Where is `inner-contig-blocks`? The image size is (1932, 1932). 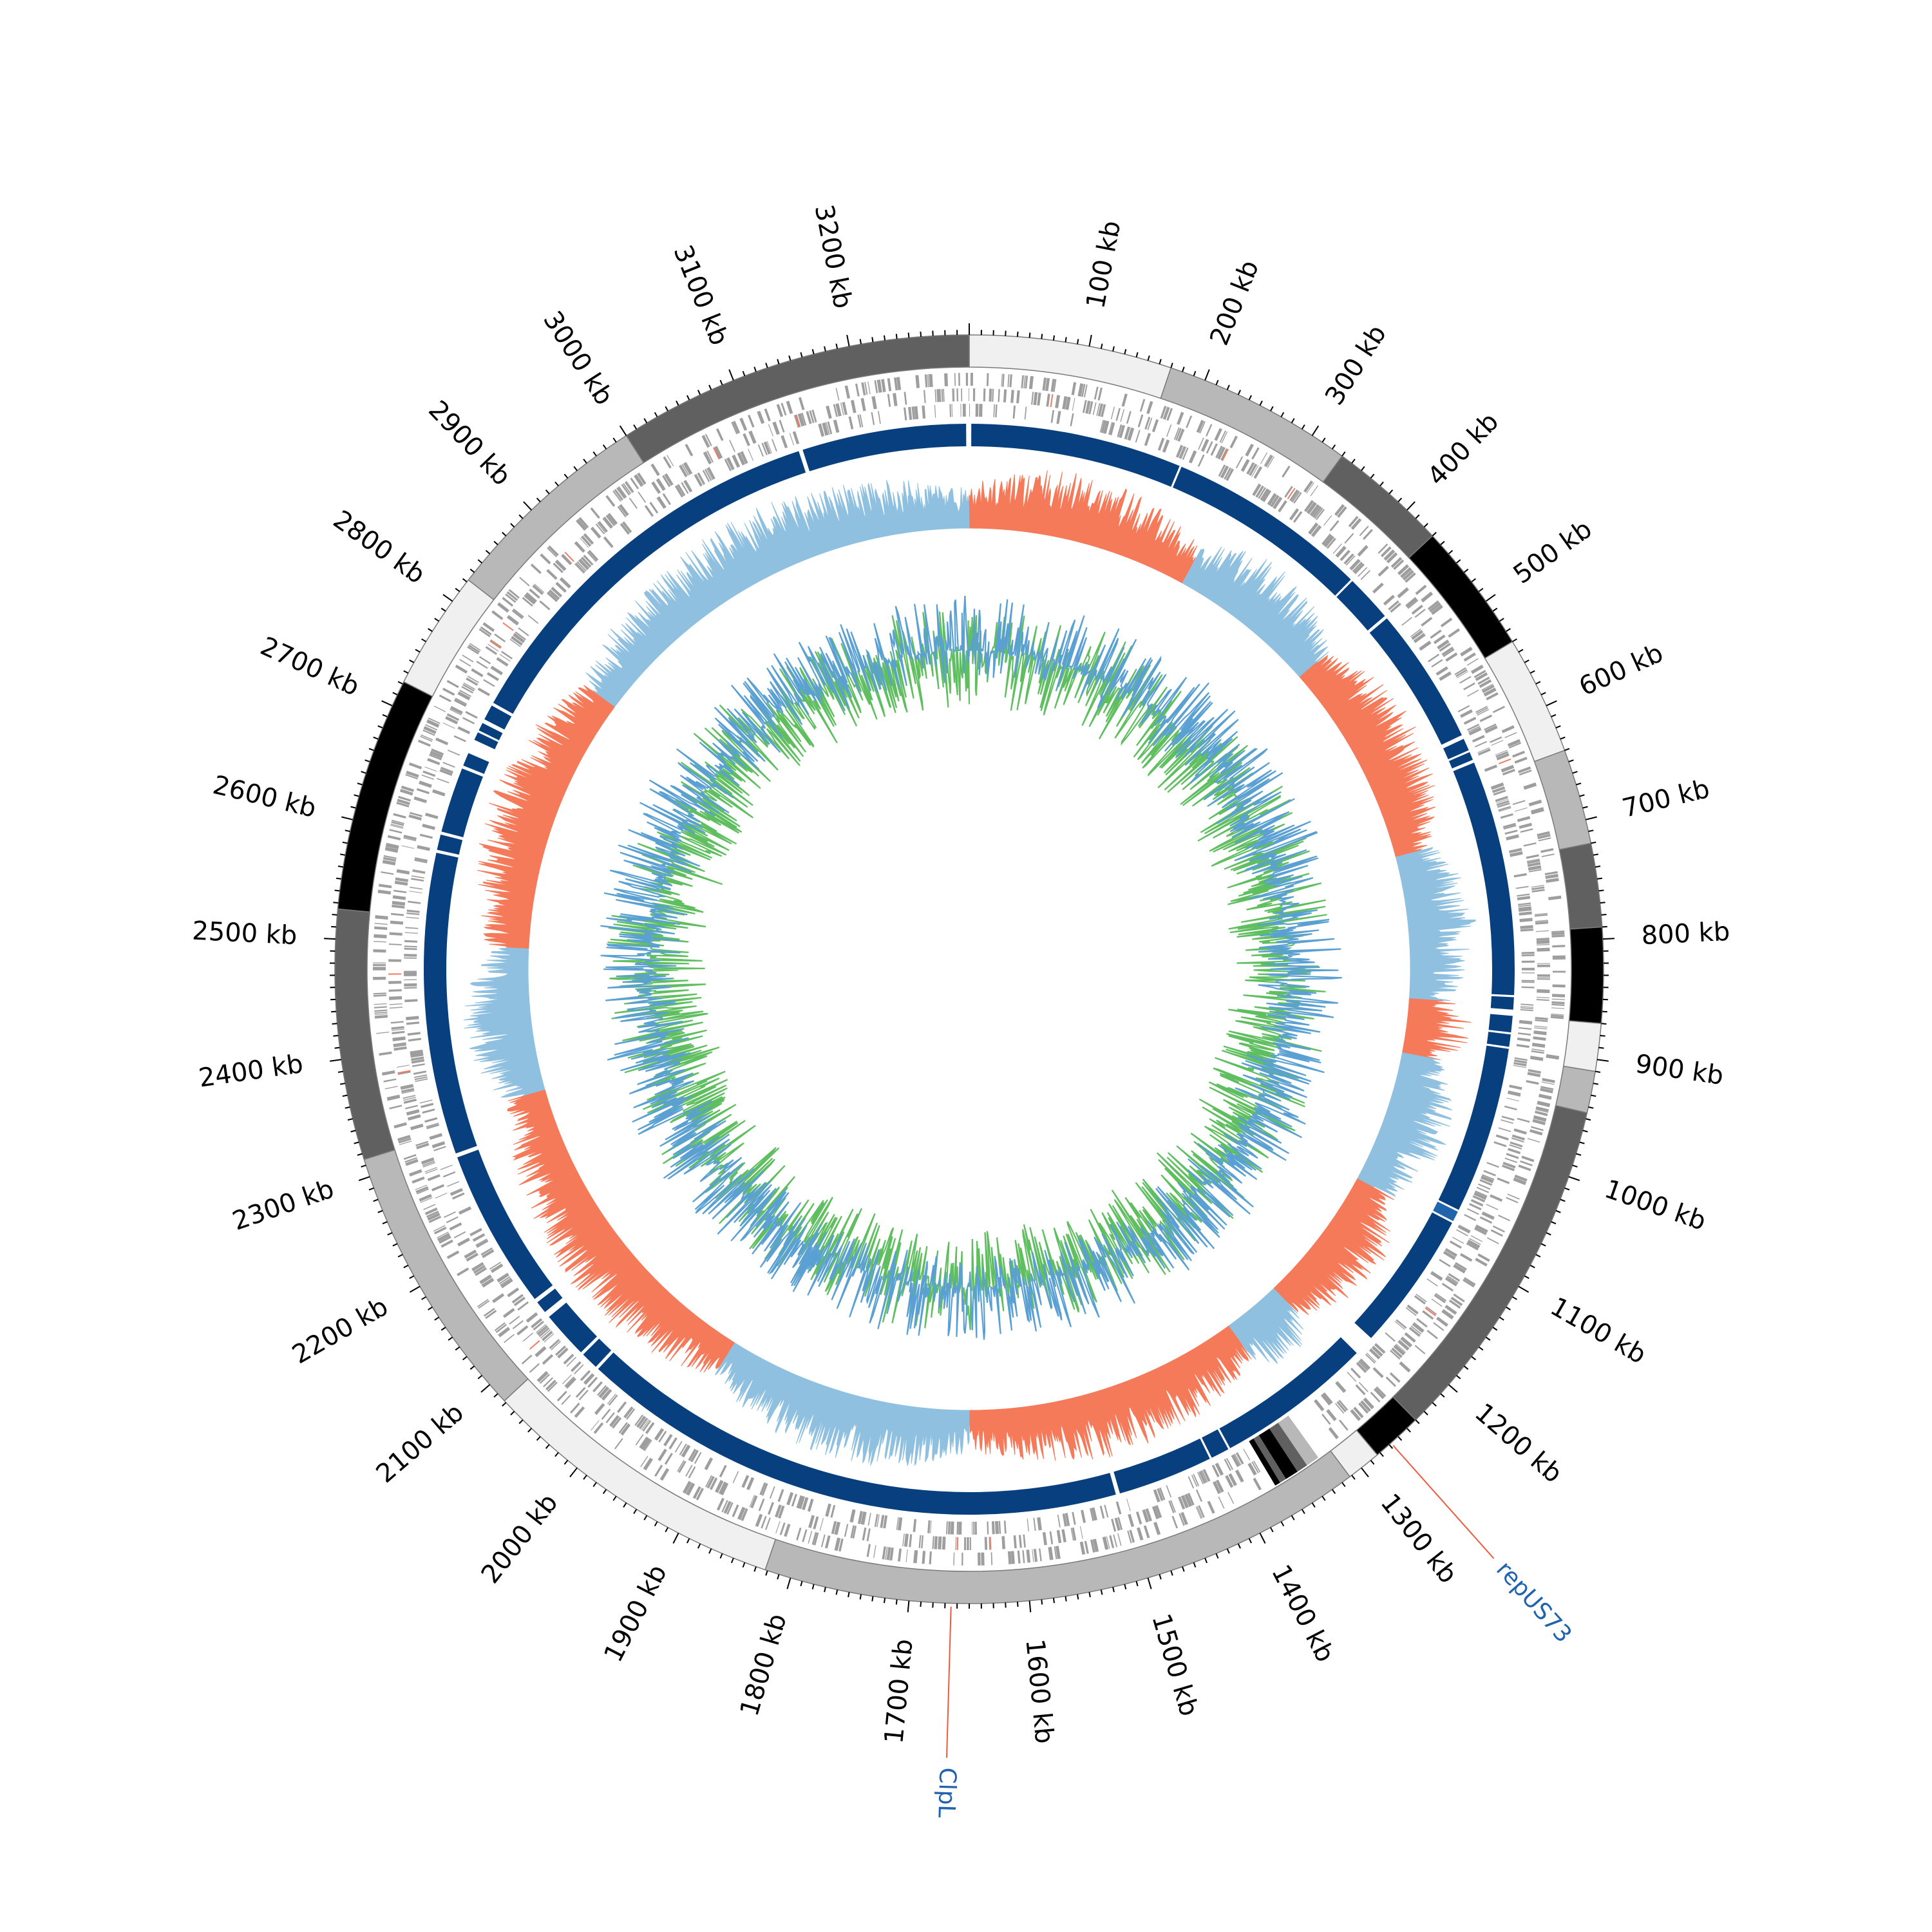 inner-contig-blocks is located at coordinates (1284, 1451).